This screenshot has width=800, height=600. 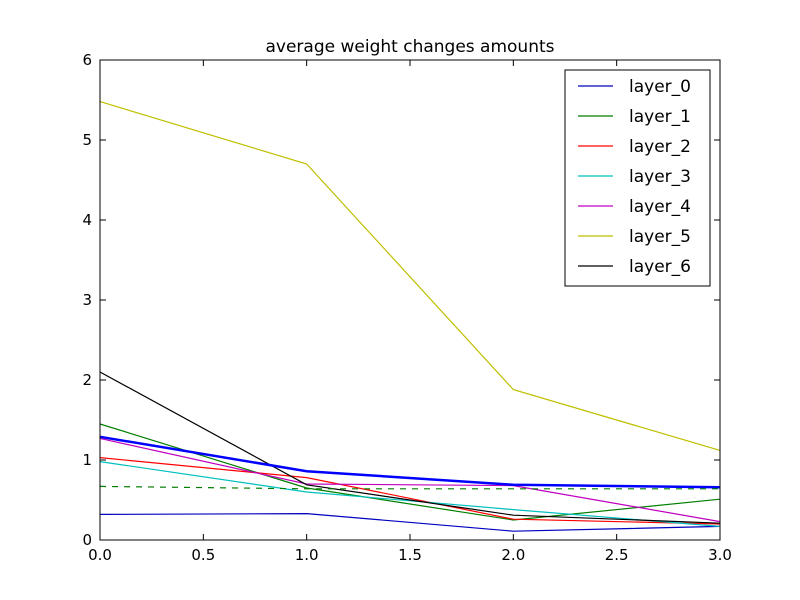 What do you see at coordinates (660, 207) in the screenshot?
I see `legend-label-layer_4: layer_4` at bounding box center [660, 207].